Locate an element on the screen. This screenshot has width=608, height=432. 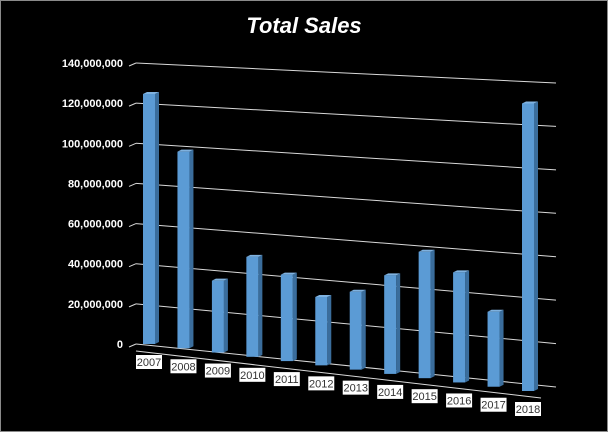
x-tick-label: 2007 is located at coordinates (149, 363).